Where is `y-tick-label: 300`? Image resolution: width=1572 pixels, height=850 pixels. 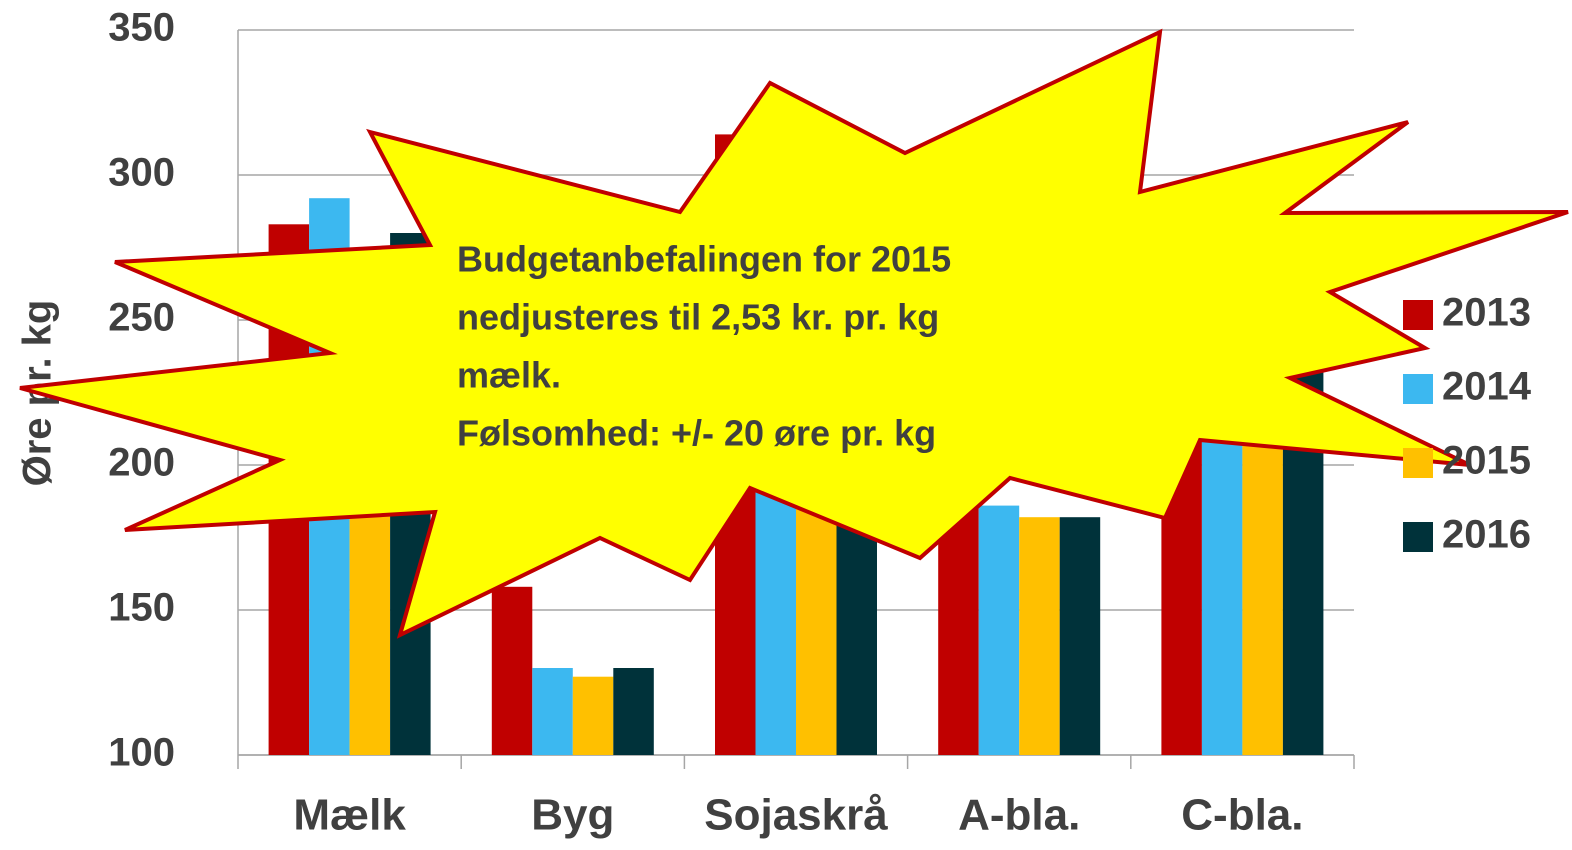
y-tick-label: 300 is located at coordinates (141, 173).